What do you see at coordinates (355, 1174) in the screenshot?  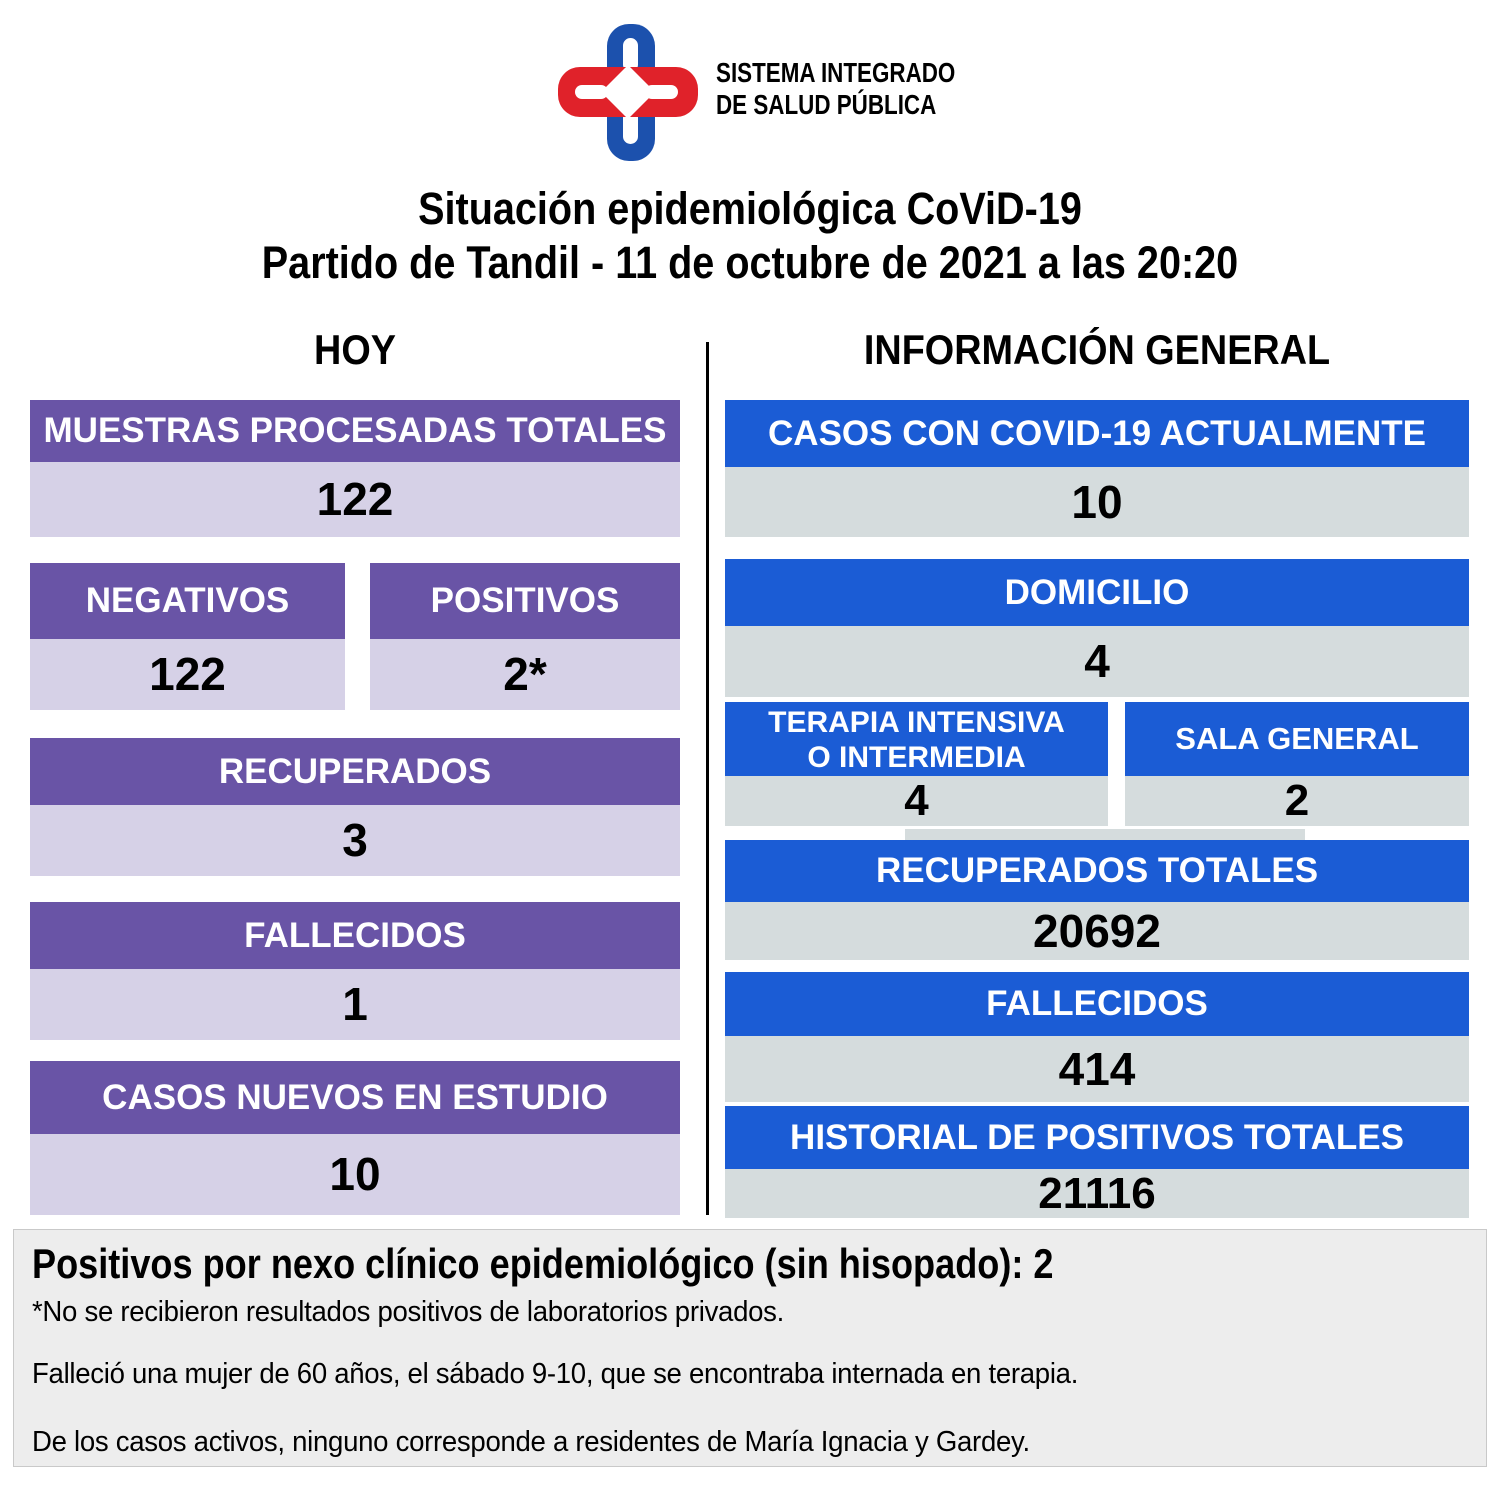 I see `casos-nuevos-value: 10` at bounding box center [355, 1174].